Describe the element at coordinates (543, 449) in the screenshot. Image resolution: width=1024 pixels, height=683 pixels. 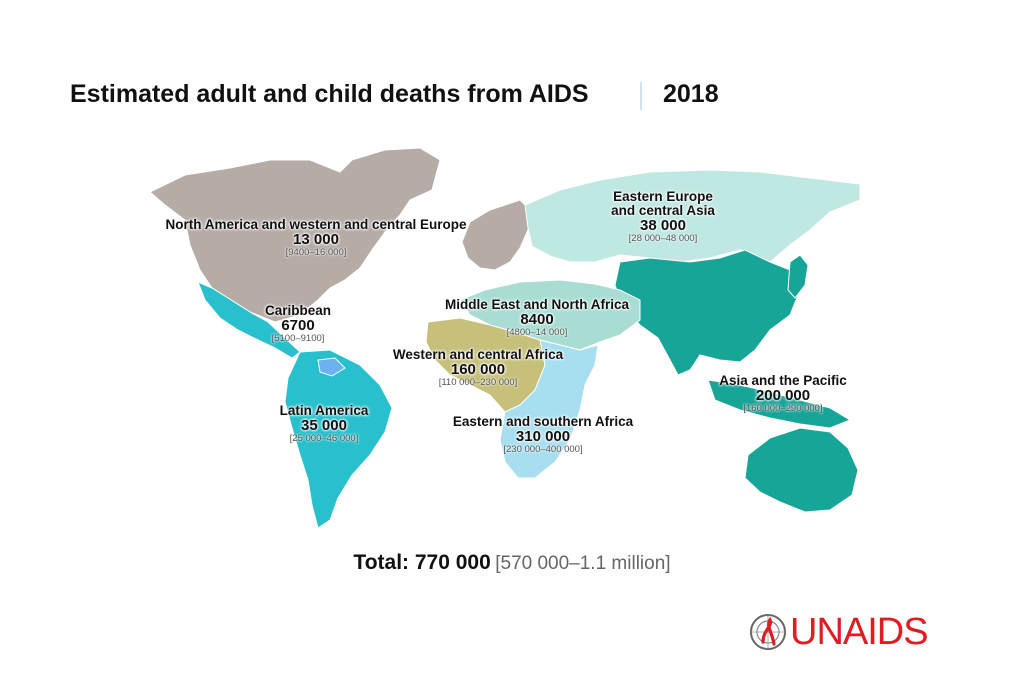
I see `region-range: [230 000–400 000]` at that location.